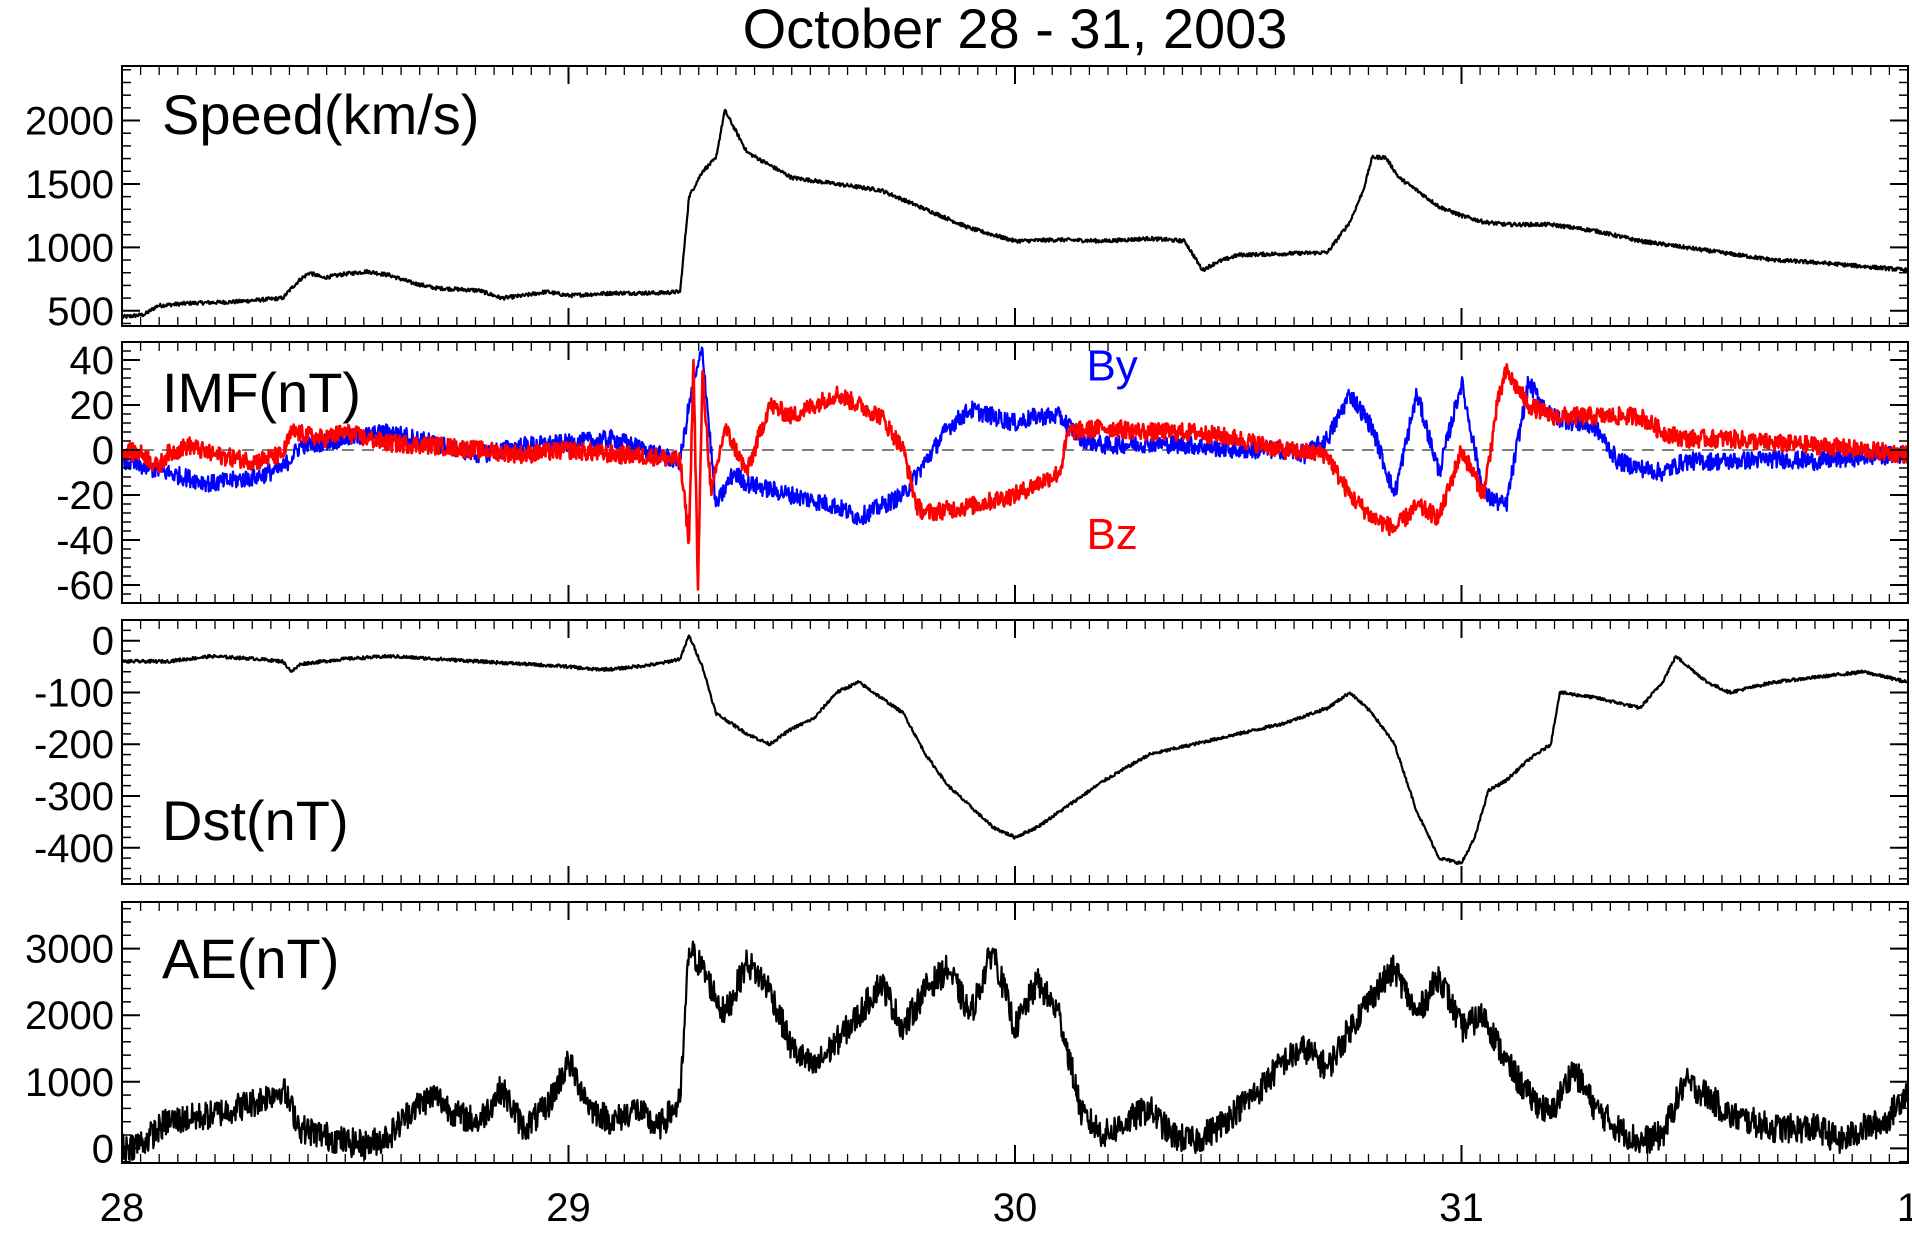  Describe the element at coordinates (74, 849) in the screenshot. I see `y-tick-label-dst: -400` at that location.